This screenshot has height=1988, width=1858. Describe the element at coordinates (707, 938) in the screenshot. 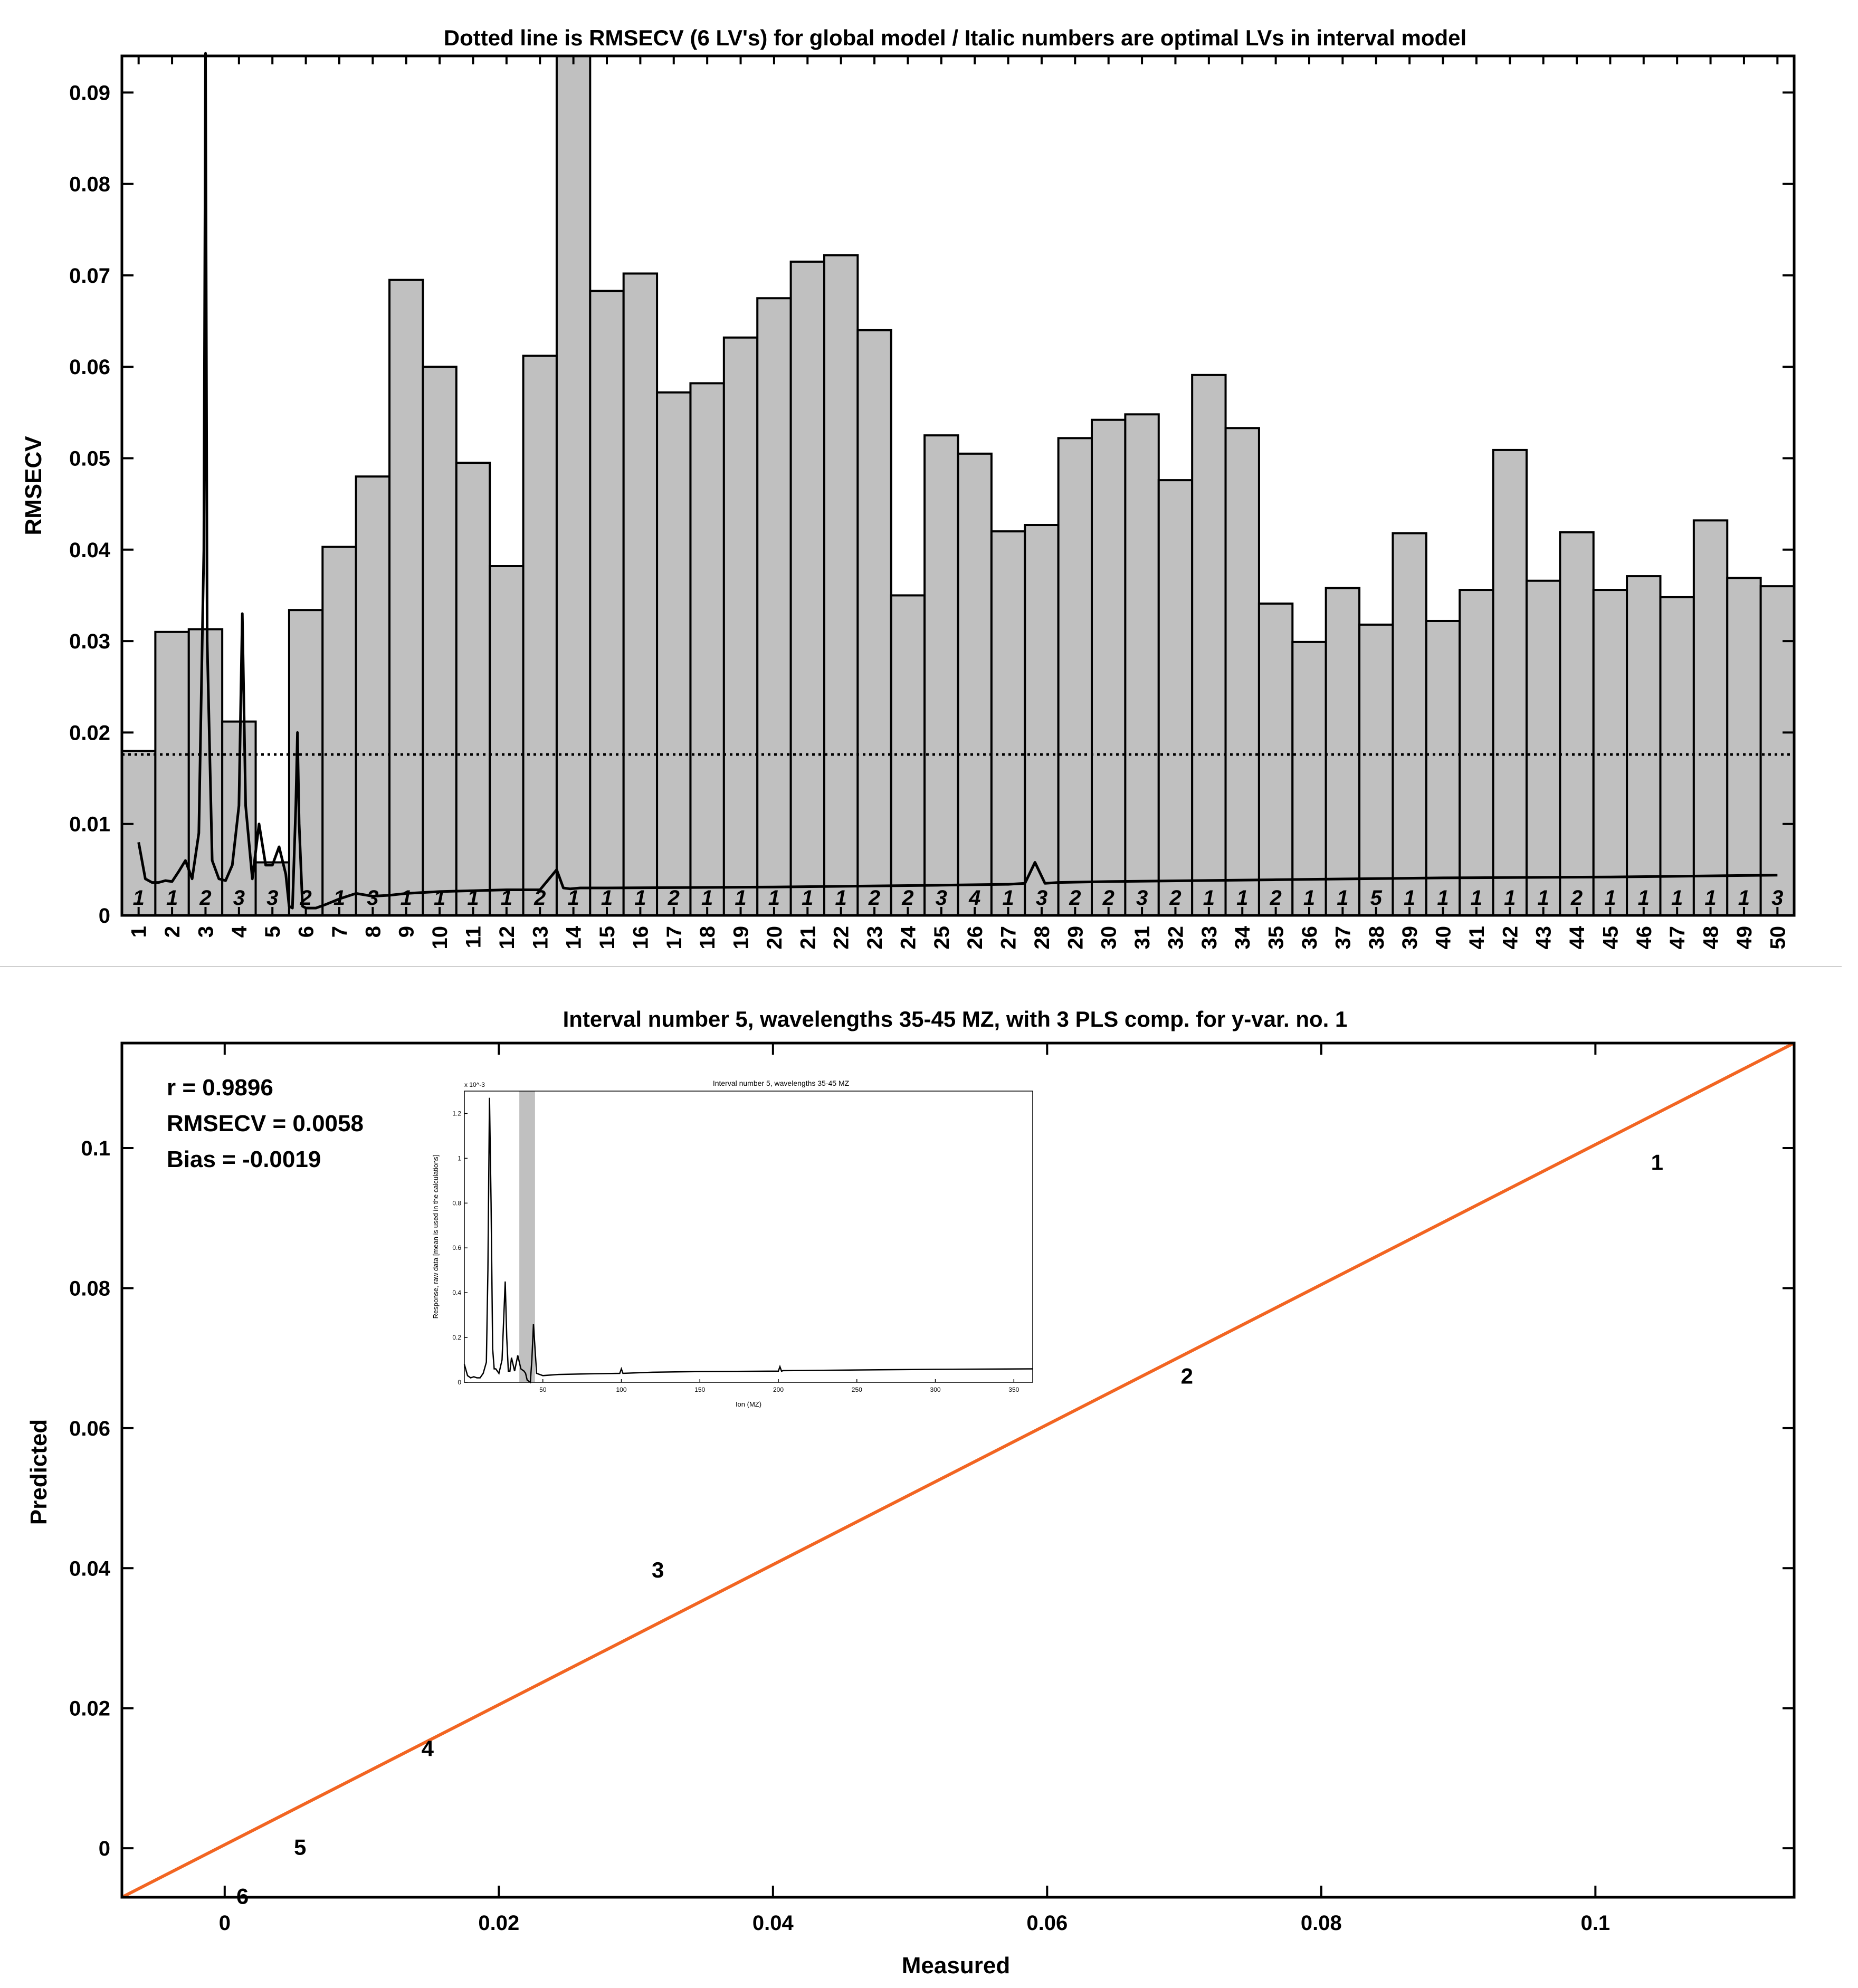

I see `x-tick-label: 18` at that location.